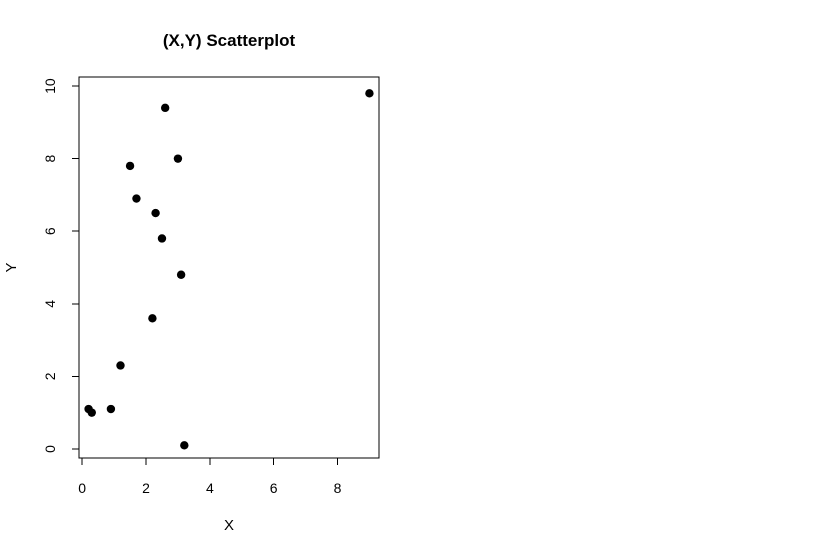 This screenshot has width=839, height=556. I want to click on x-tick-label: 0, so click(82, 488).